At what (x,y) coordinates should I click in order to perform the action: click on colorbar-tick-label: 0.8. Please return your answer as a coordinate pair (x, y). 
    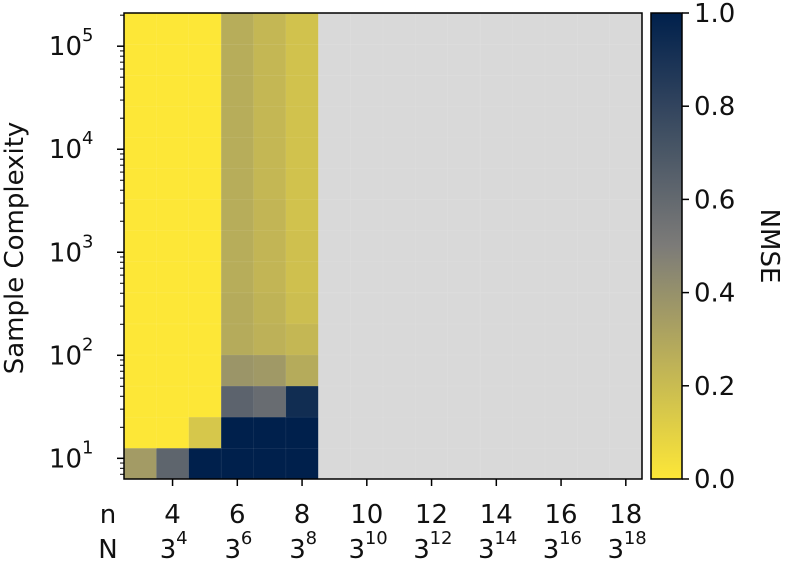
    Looking at the image, I should click on (714, 107).